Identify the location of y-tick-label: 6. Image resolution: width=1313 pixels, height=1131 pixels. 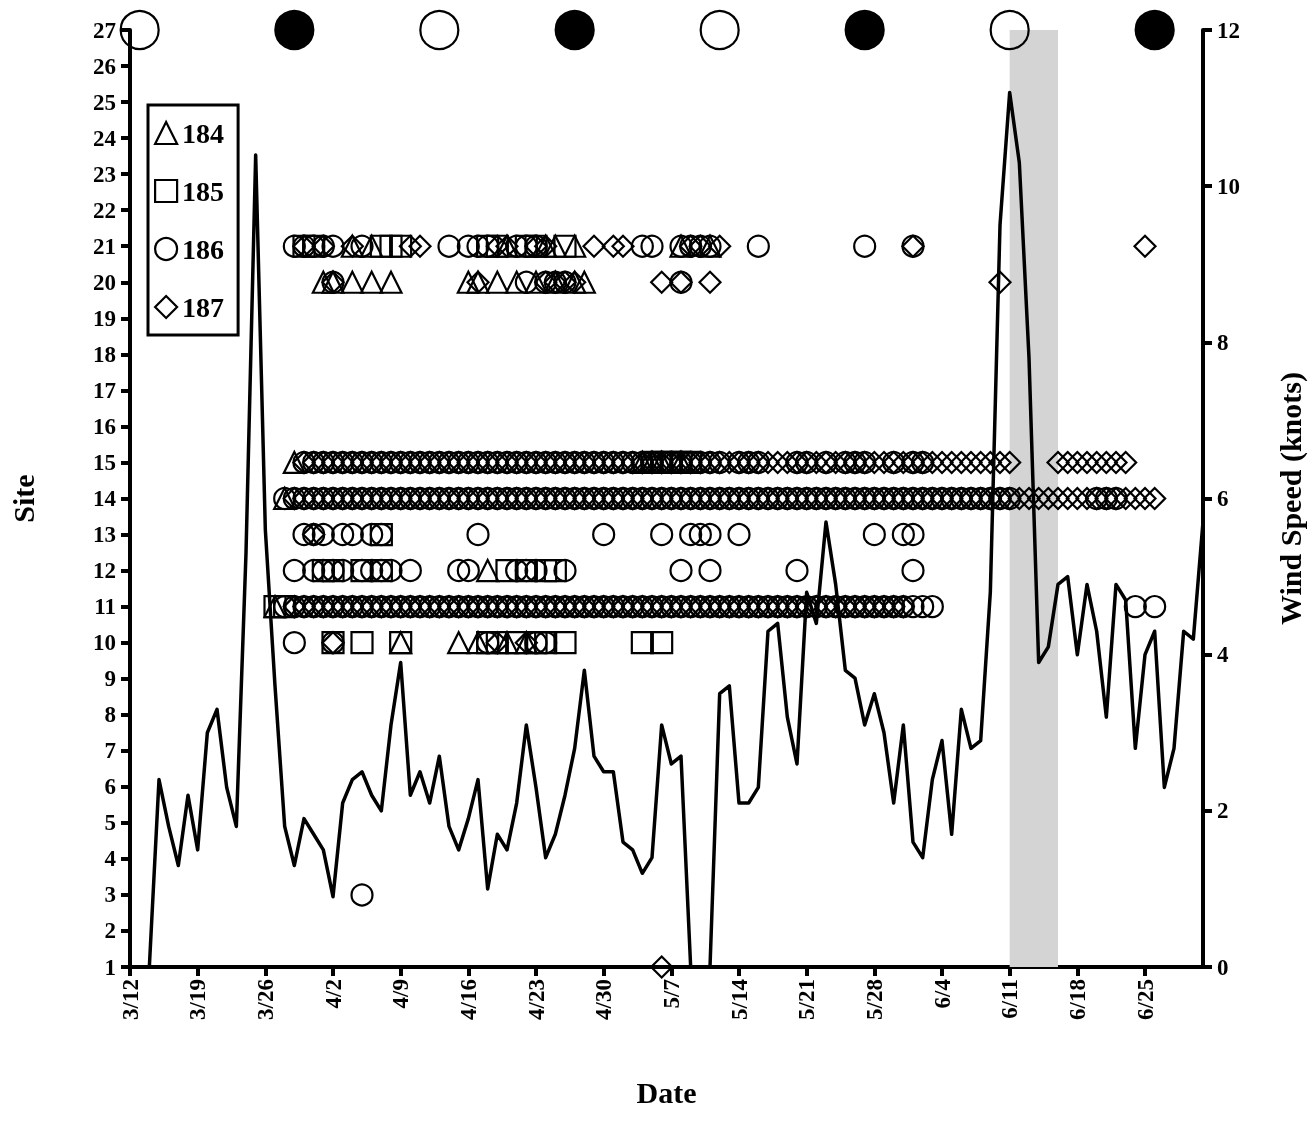
(110, 787).